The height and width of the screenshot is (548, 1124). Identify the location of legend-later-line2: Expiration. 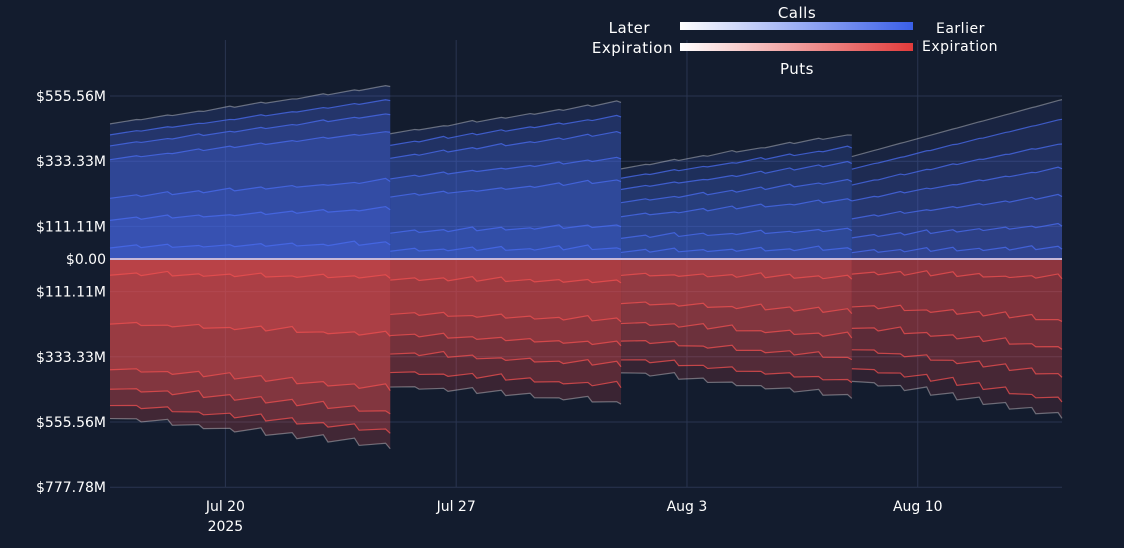
(632, 48).